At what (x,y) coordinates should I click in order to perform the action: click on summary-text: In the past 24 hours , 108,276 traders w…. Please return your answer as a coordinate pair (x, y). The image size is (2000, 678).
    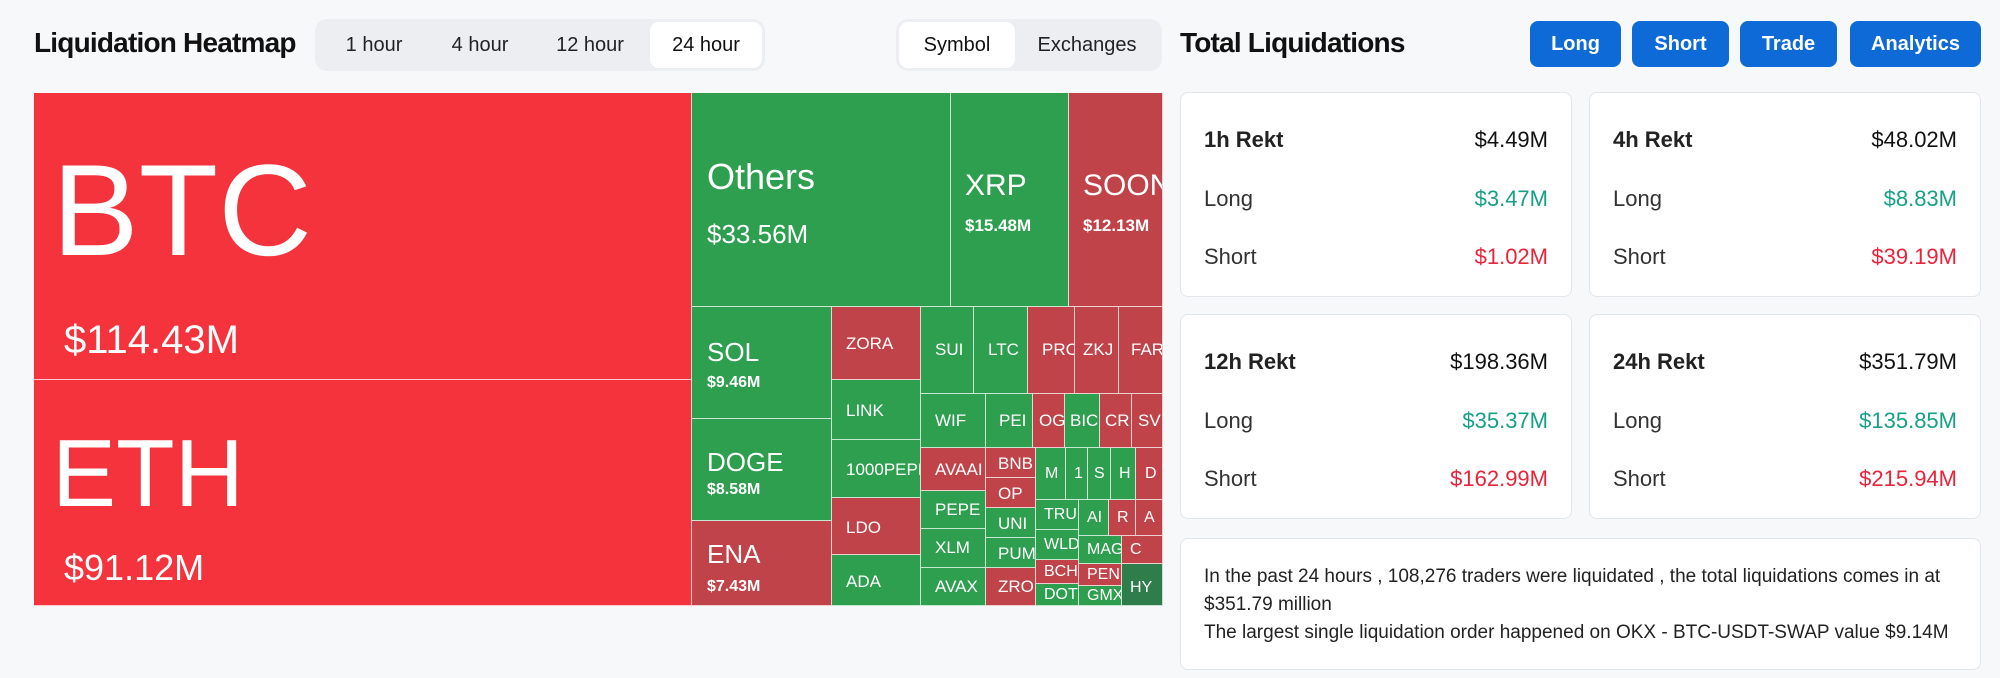
    Looking at the image, I should click on (1572, 590).